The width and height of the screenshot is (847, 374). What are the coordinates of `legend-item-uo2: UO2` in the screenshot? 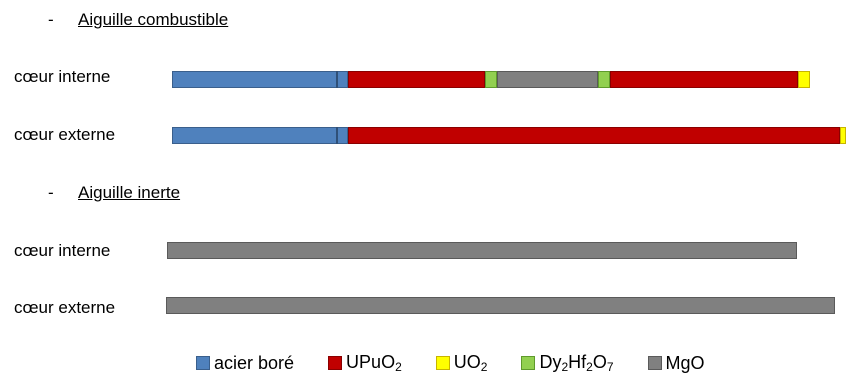 It's located at (461, 363).